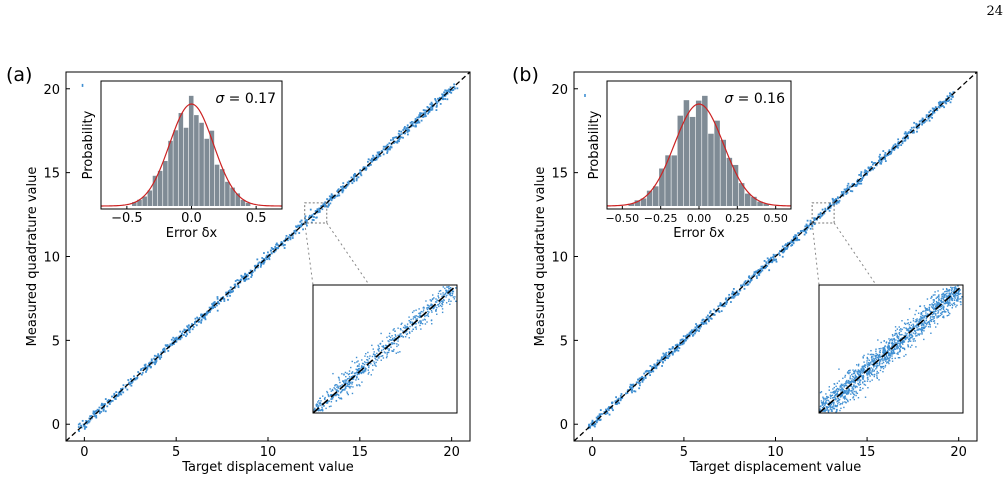 This screenshot has height=484, width=1008. Describe the element at coordinates (559, 258) in the screenshot. I see `y-tick-label: 10` at that location.